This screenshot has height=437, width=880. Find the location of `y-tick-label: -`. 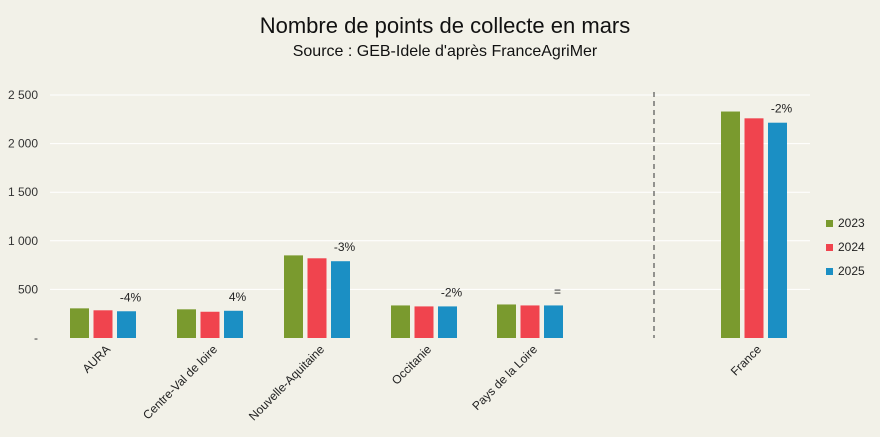

y-tick-label: - is located at coordinates (36, 338).